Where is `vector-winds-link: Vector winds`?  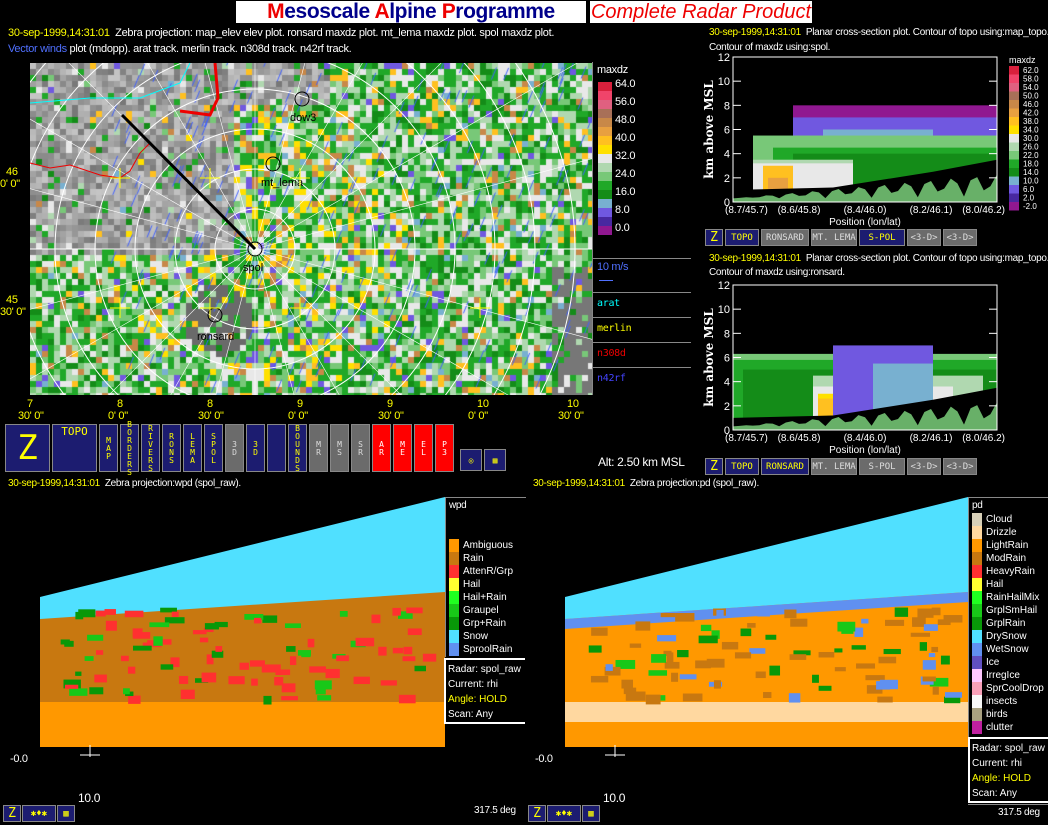 vector-winds-link: Vector winds is located at coordinates (37, 49).